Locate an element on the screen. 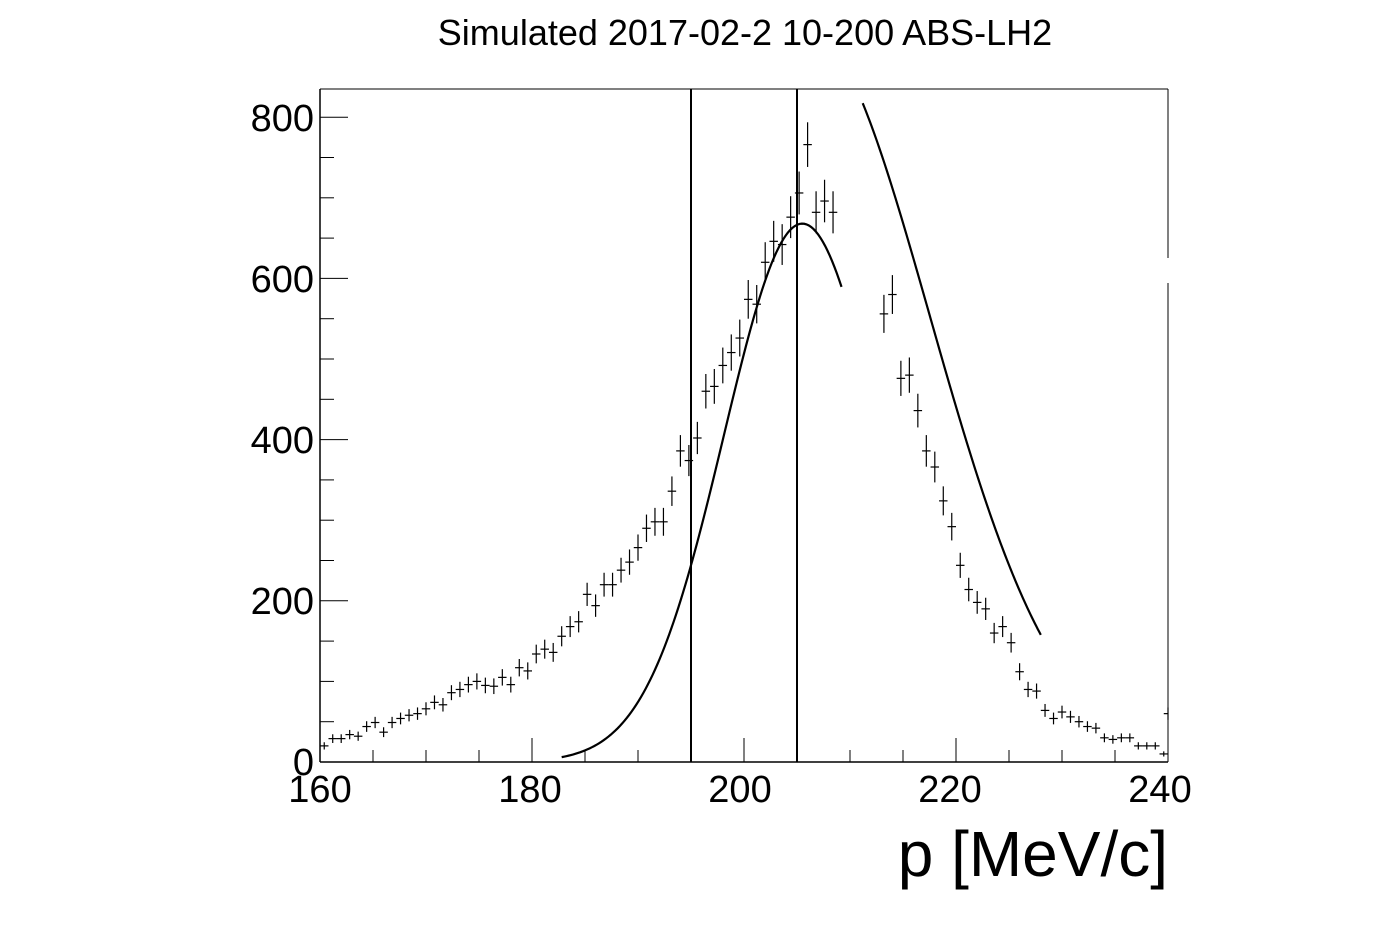 The height and width of the screenshot is (944, 1392). x-tick-label: 220 is located at coordinates (949, 790).